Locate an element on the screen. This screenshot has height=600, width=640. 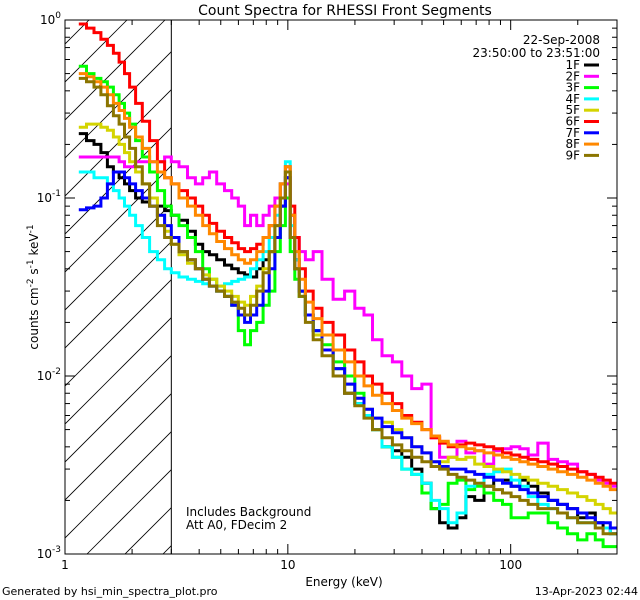
legend-label-9F: 9F is located at coordinates (572, 155).